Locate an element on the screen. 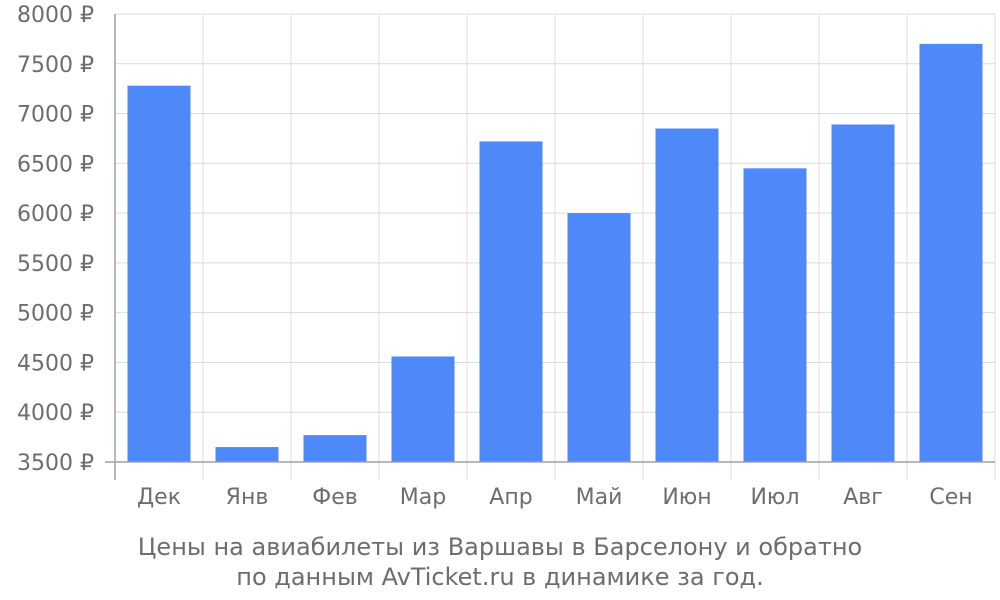 This screenshot has height=600, width=1000. x-tick-label: Мар is located at coordinates (423, 497).